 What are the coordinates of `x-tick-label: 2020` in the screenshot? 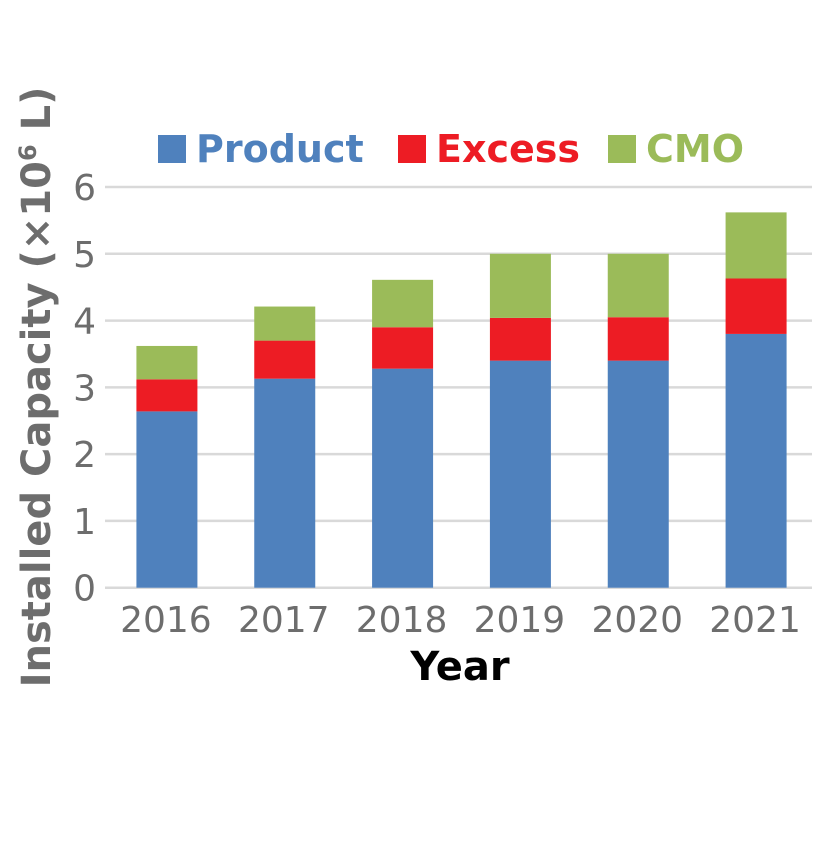 It's located at (637, 620).